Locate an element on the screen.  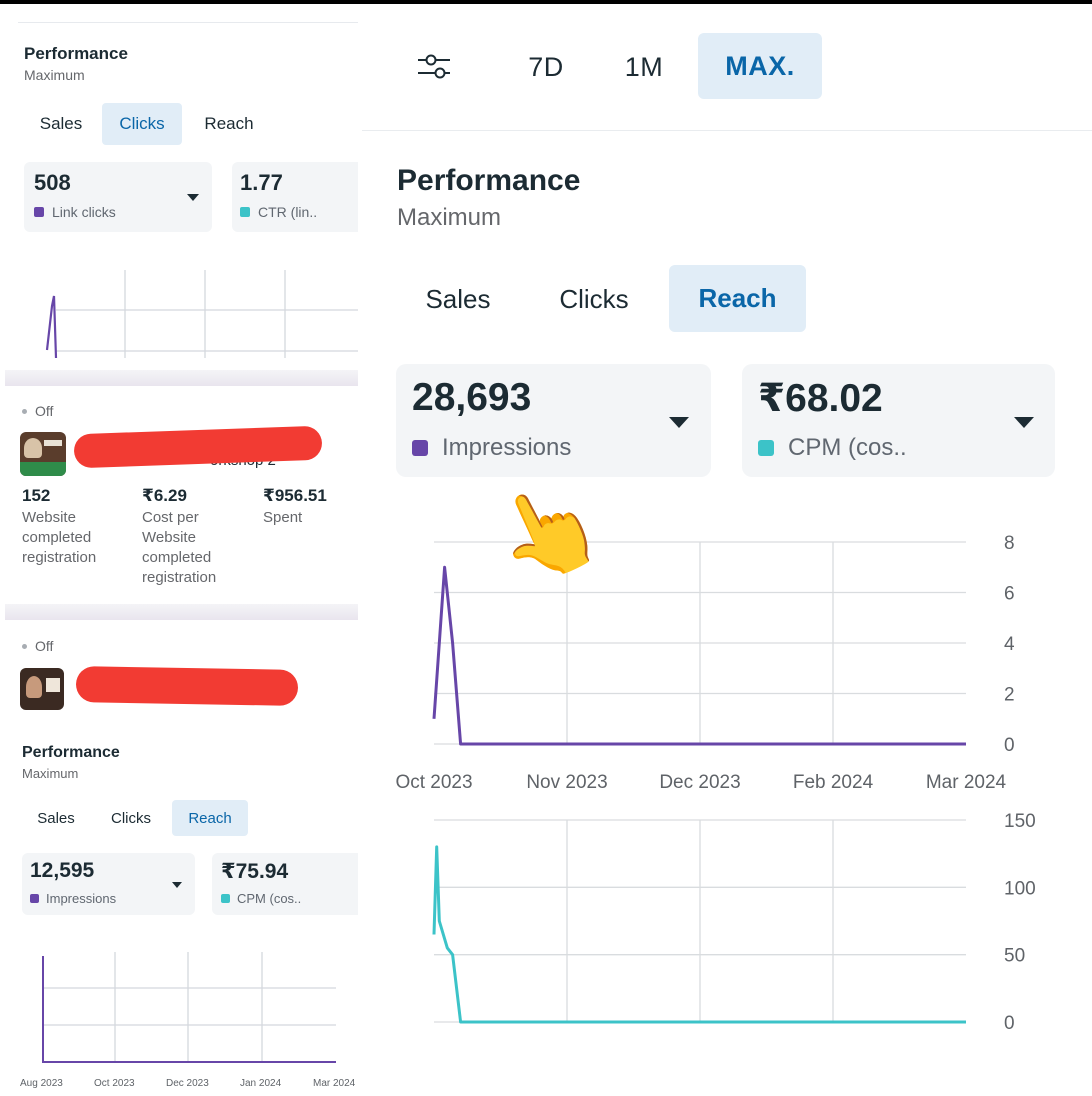
metric-value: 1.77 is located at coordinates (261, 182).